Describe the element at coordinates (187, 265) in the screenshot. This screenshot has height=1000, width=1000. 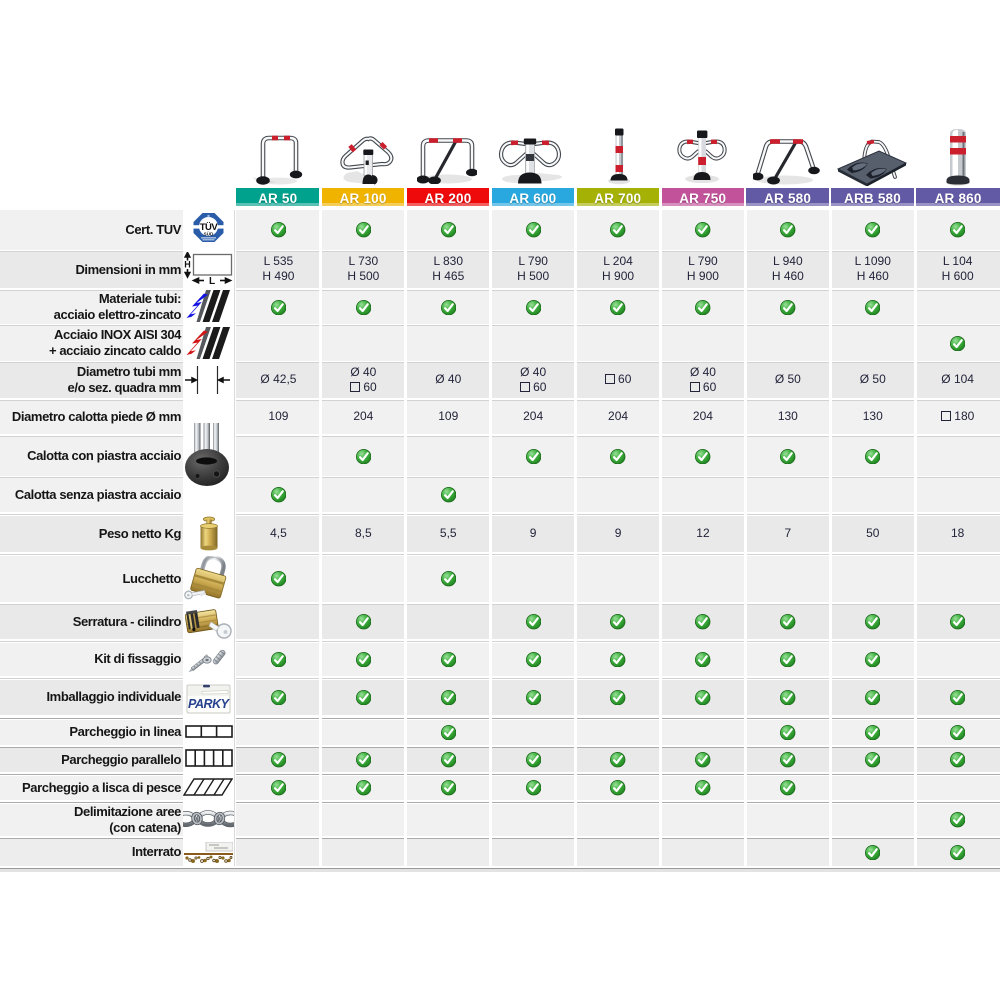
I see `svg-text: H` at that location.